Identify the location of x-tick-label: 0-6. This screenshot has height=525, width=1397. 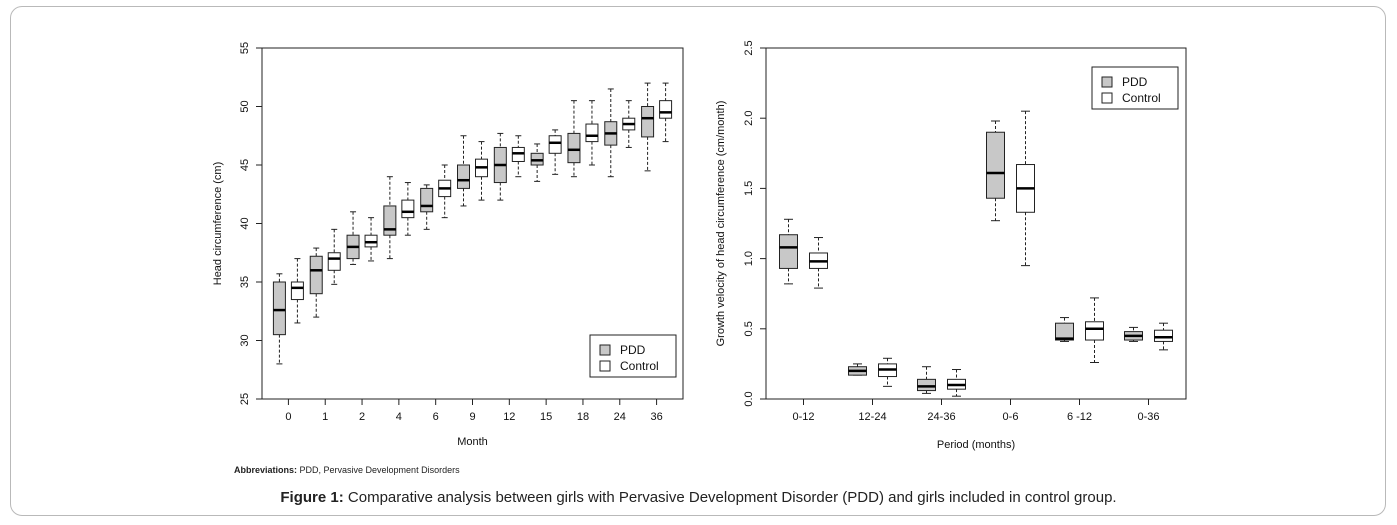
(1011, 417).